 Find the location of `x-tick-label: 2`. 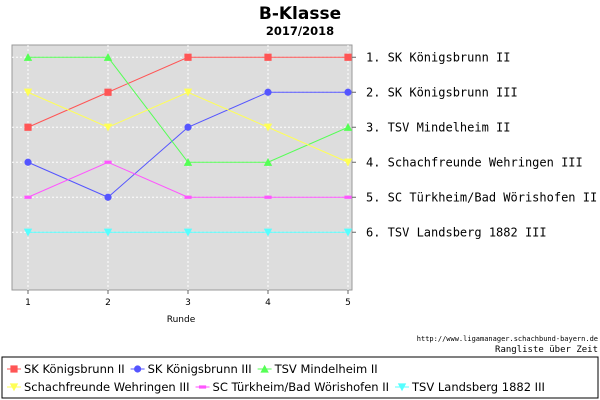

x-tick-label: 2 is located at coordinates (108, 303).